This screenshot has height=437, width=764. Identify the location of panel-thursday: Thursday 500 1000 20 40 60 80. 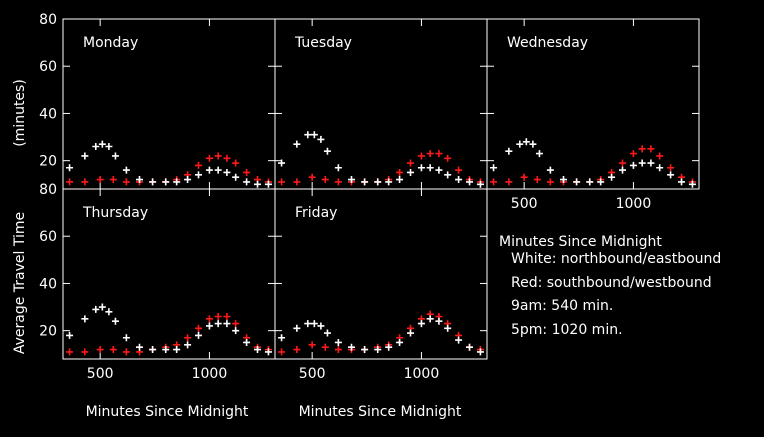
(157, 282).